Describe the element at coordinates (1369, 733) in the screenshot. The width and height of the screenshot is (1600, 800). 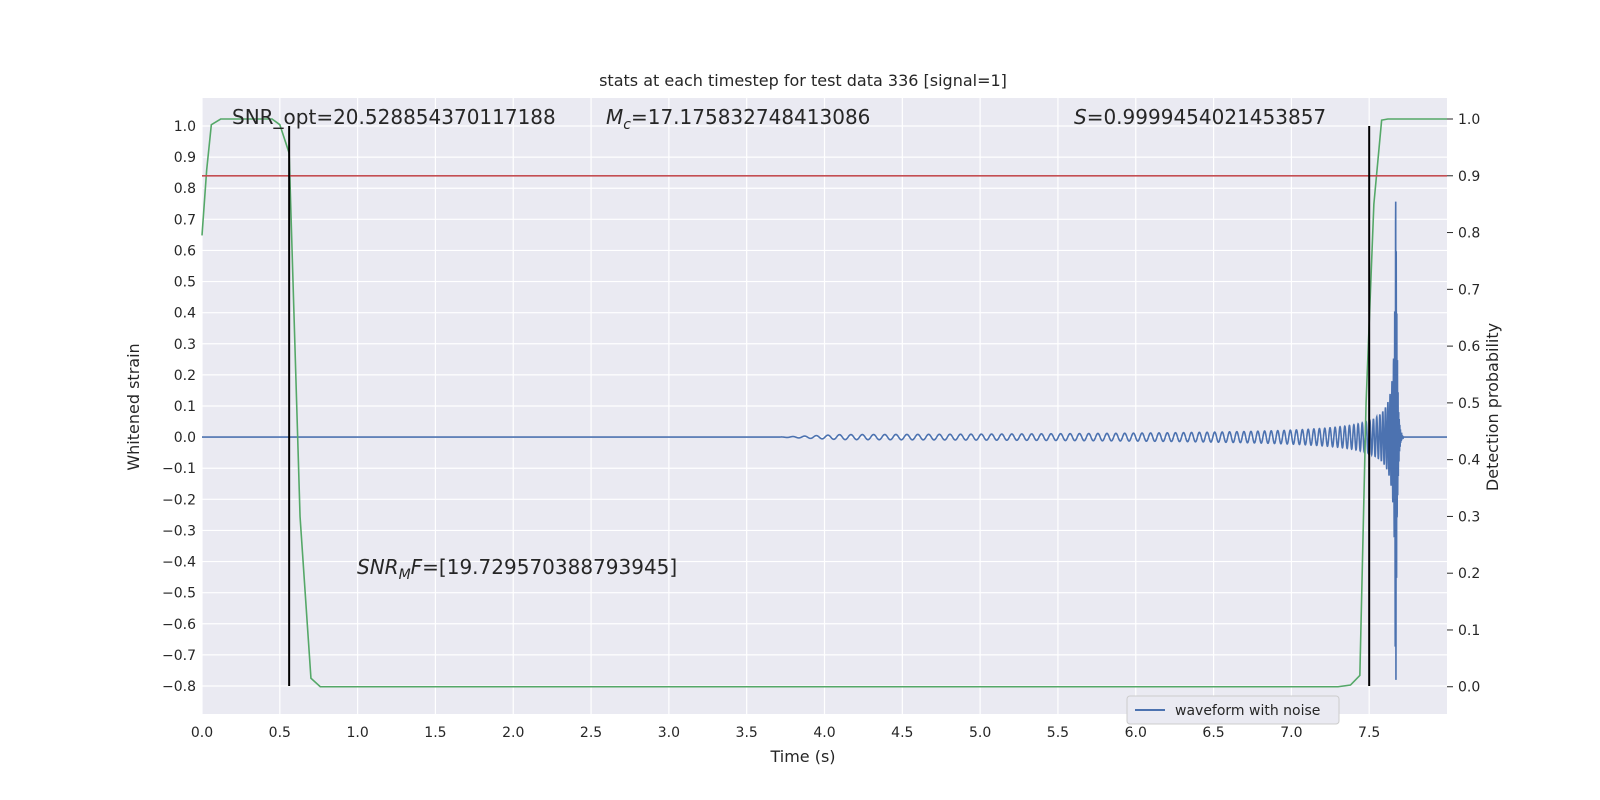
I see `x-tick-label: 7.5` at that location.